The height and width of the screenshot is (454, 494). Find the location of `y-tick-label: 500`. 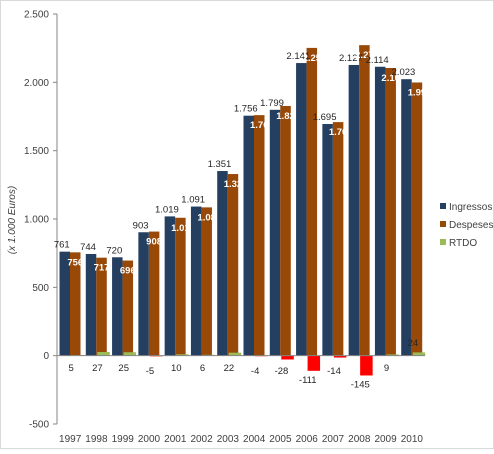

y-tick-label: 500 is located at coordinates (40, 288).